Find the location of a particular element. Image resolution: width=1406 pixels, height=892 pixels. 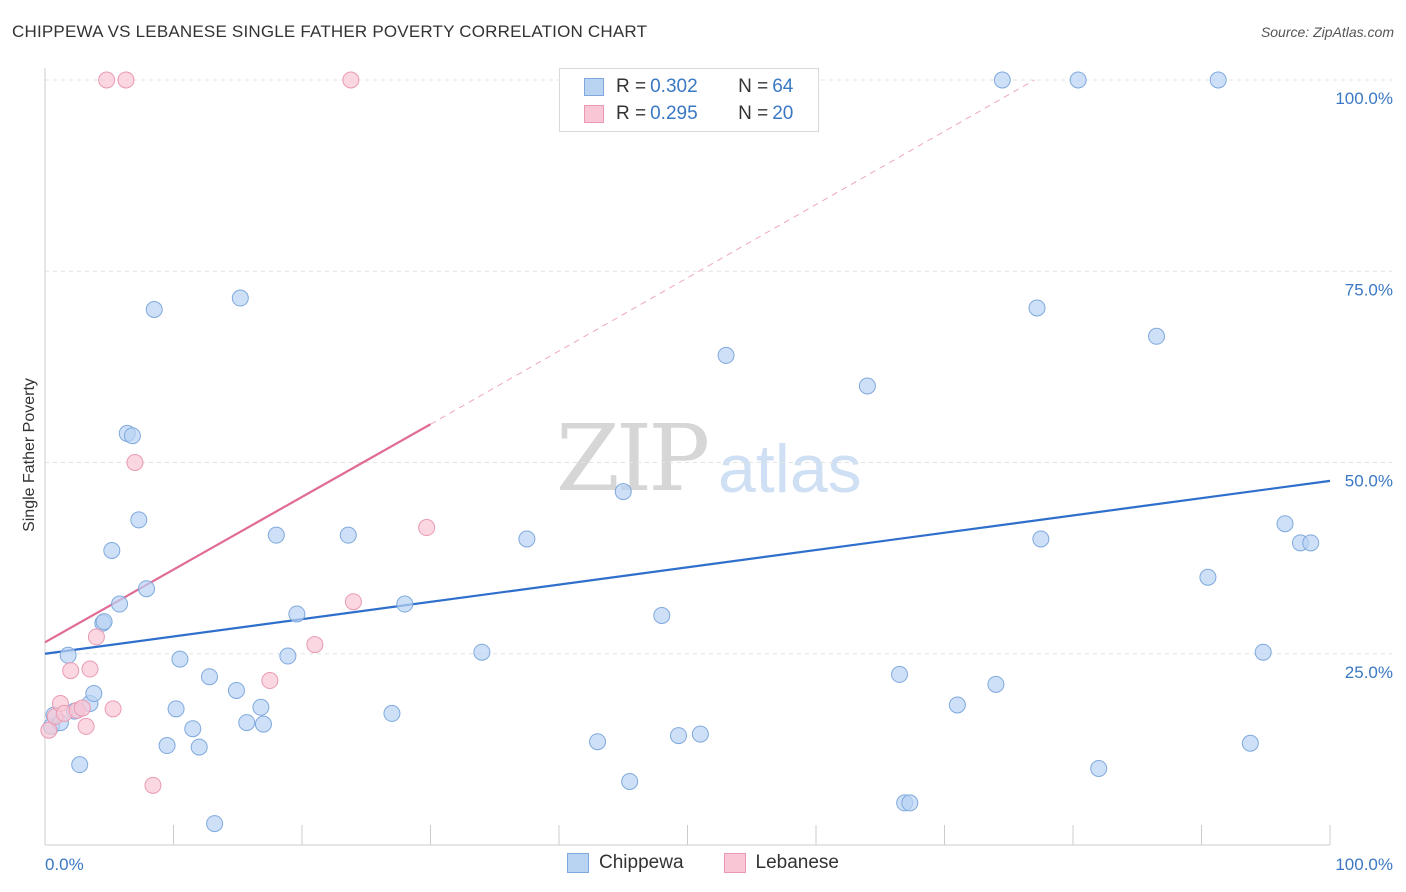

source-credit: Source: ZipAtlas.com is located at coordinates (1327, 32).